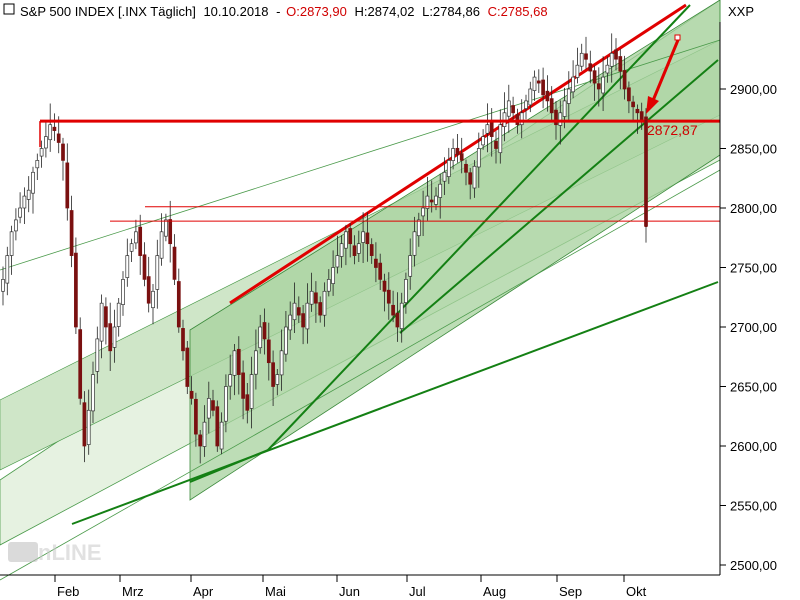 The width and height of the screenshot is (800, 600). What do you see at coordinates (665, 71) in the screenshot?
I see `arrow-shaft` at bounding box center [665, 71].